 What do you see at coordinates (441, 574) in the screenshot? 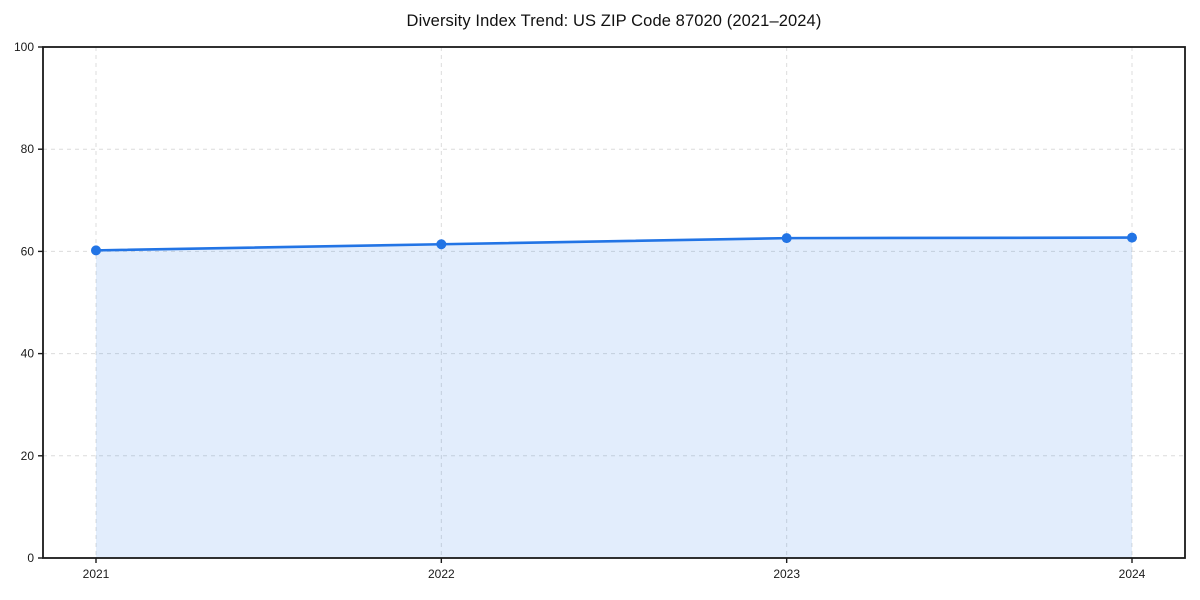
I see `x-tick-label: 2022` at bounding box center [441, 574].